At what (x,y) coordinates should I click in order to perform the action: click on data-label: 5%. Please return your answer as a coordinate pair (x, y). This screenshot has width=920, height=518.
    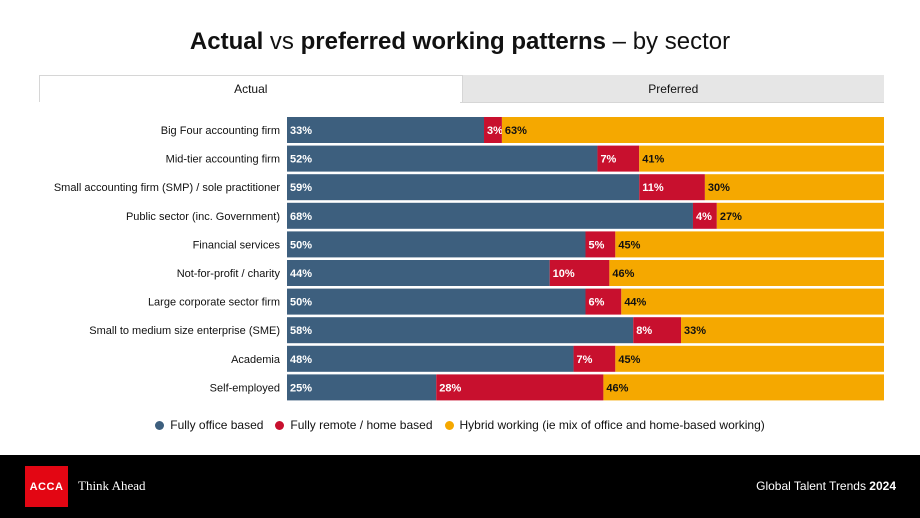
    Looking at the image, I should click on (597, 245).